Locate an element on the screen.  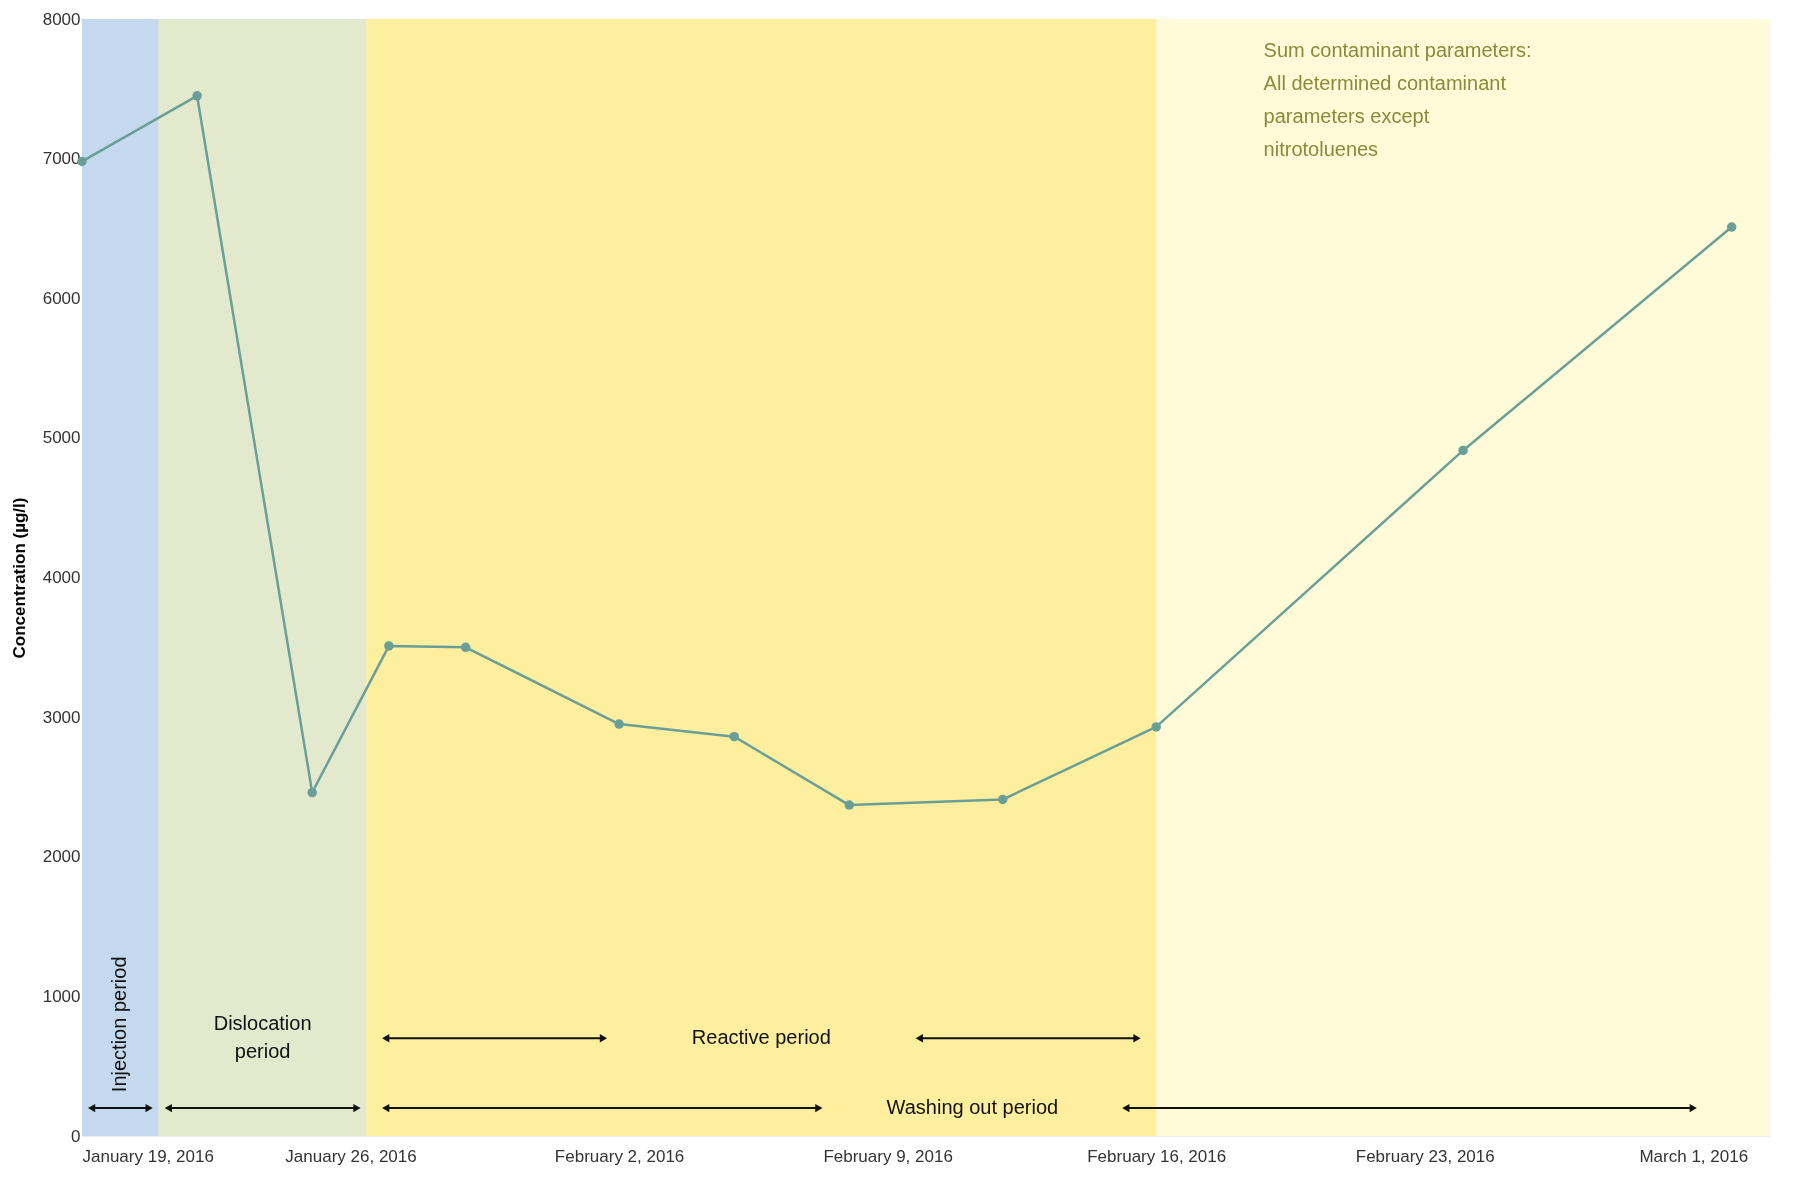
y-tick-label: 2000 is located at coordinates (61, 857).